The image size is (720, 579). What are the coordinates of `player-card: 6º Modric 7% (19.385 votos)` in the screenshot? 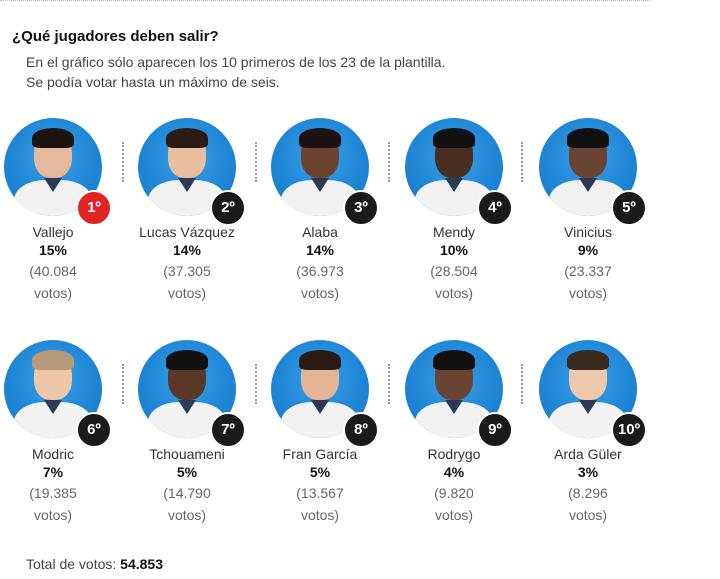 It's located at (59, 433).